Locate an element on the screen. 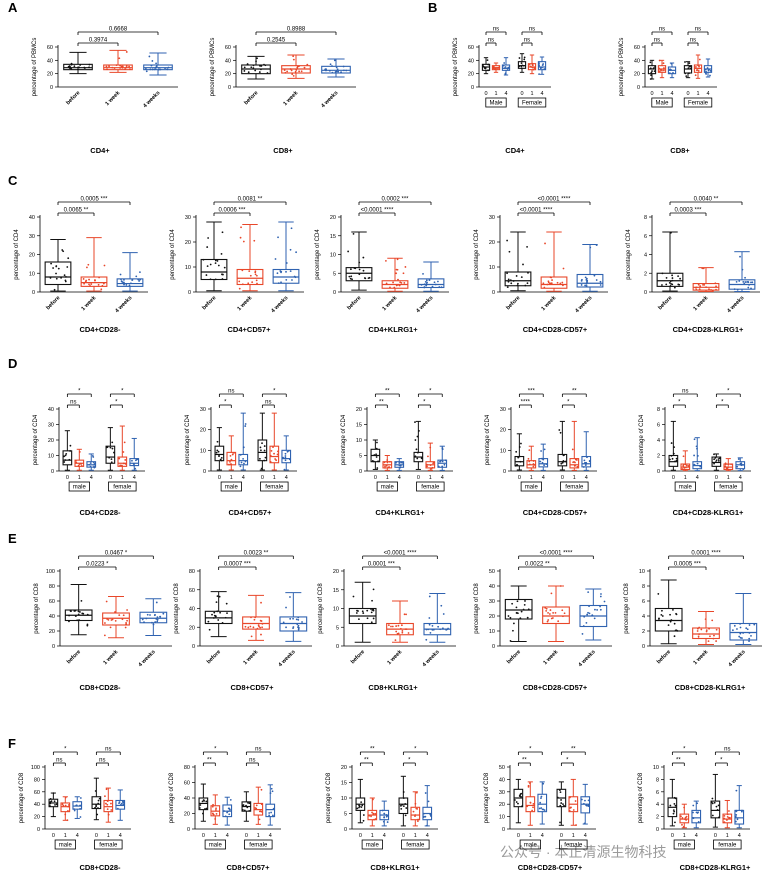 The width and height of the screenshot is (775, 874). y-tick-label: 40 is located at coordinates (50, 61).